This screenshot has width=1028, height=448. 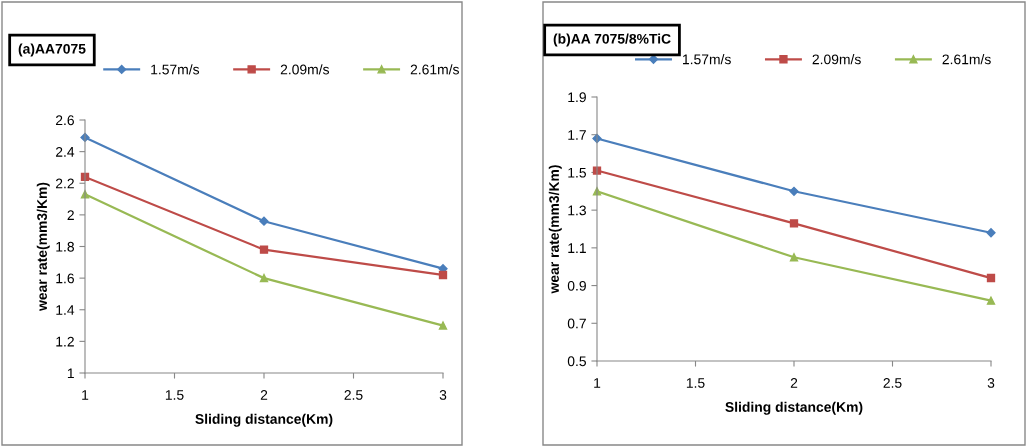 I want to click on chart-title: (b)AA 7075/8%TiC, so click(x=612, y=40).